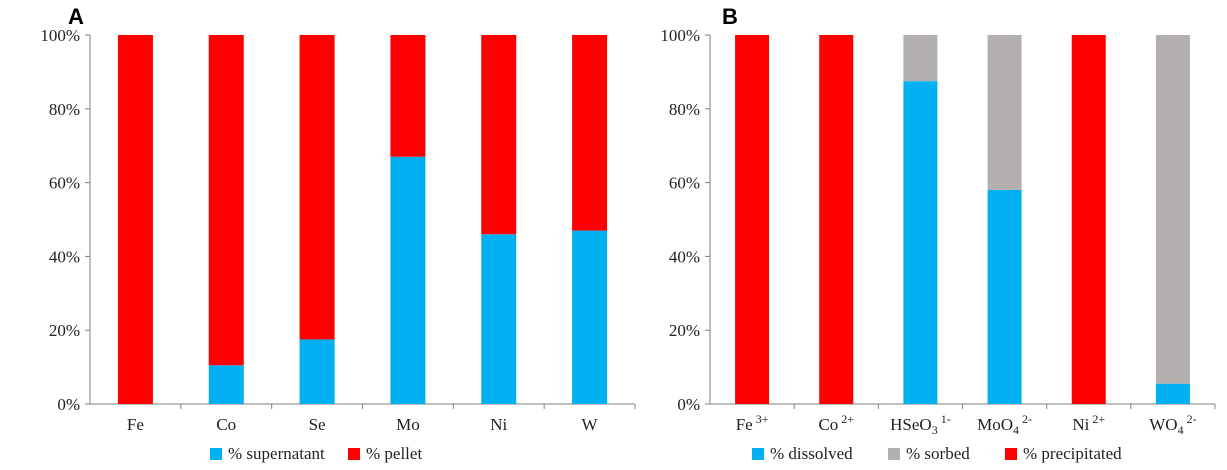 The height and width of the screenshot is (470, 1227). What do you see at coordinates (752, 423) in the screenshot?
I see `x-tick-label: Fe 3+` at bounding box center [752, 423].